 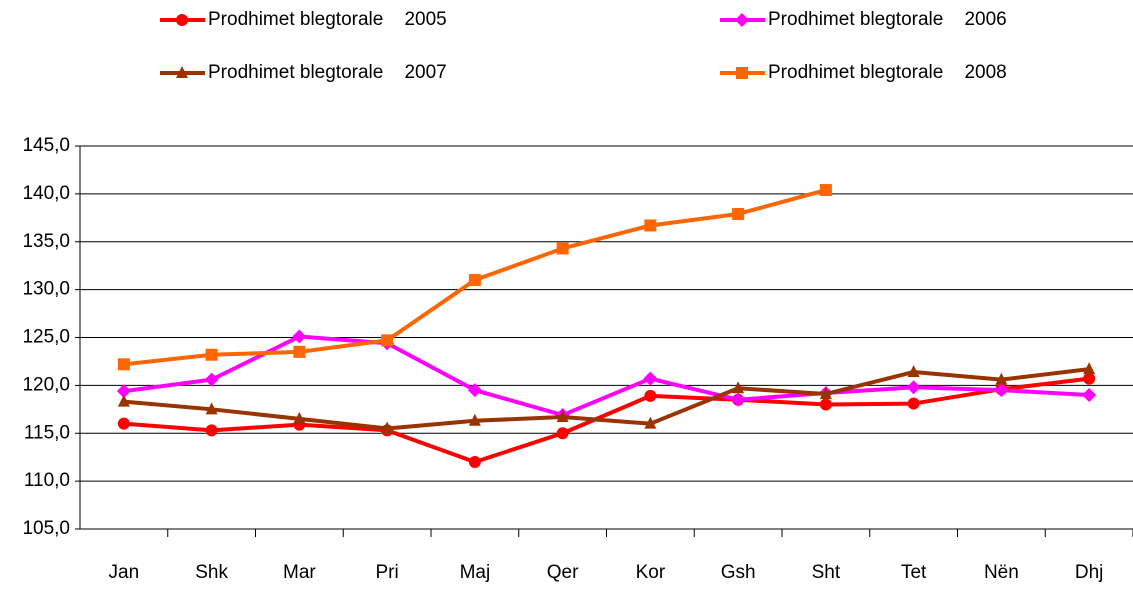 I want to click on y-tick-label: 115,0, so click(x=47, y=432).